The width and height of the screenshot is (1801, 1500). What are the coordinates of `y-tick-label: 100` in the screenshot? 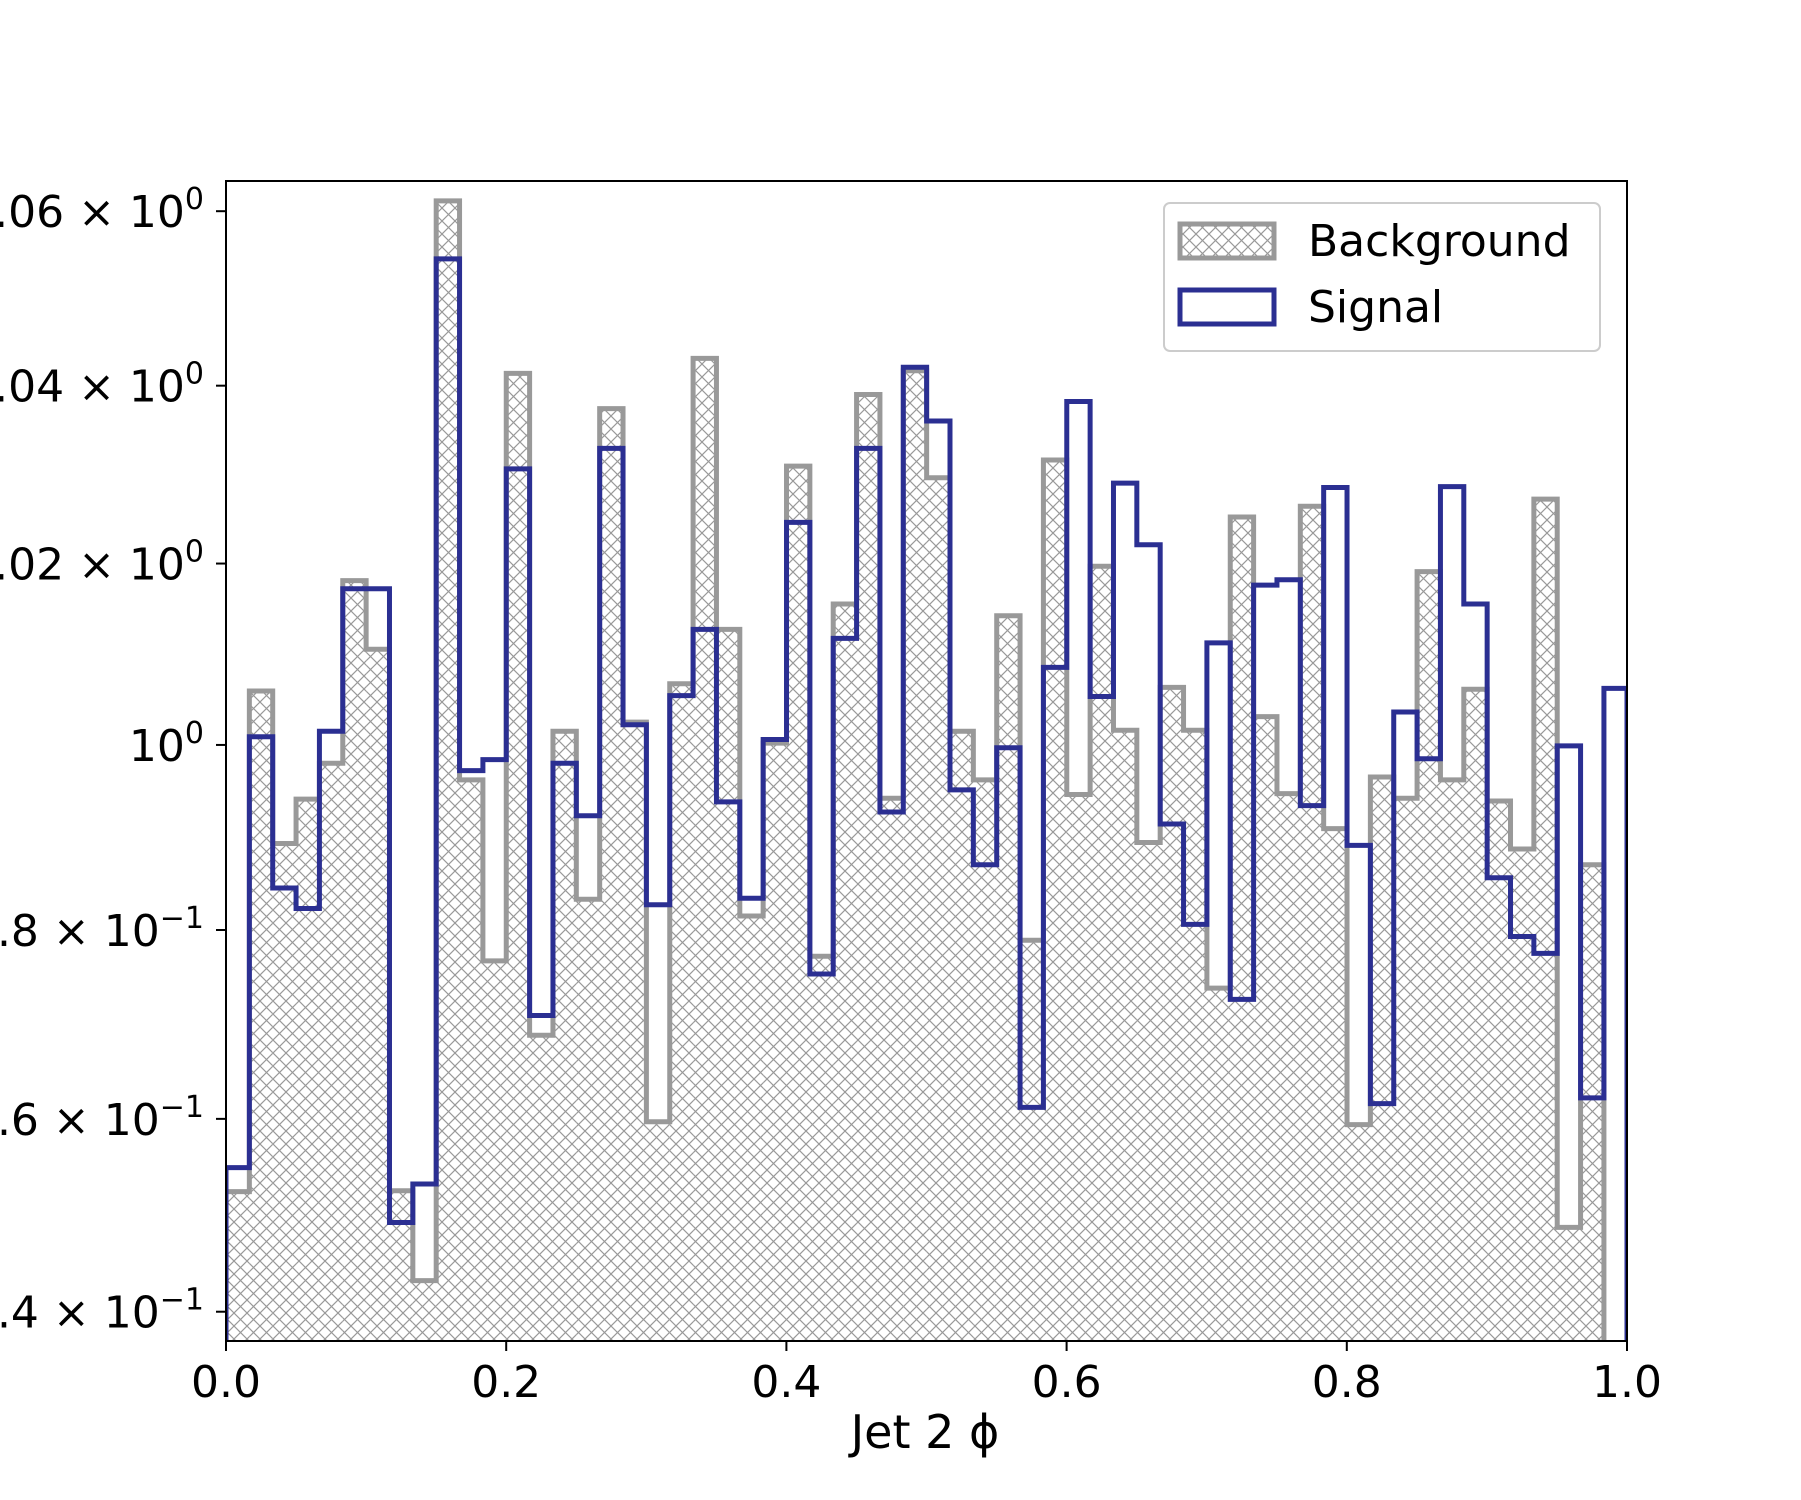 It's located at (166, 744).